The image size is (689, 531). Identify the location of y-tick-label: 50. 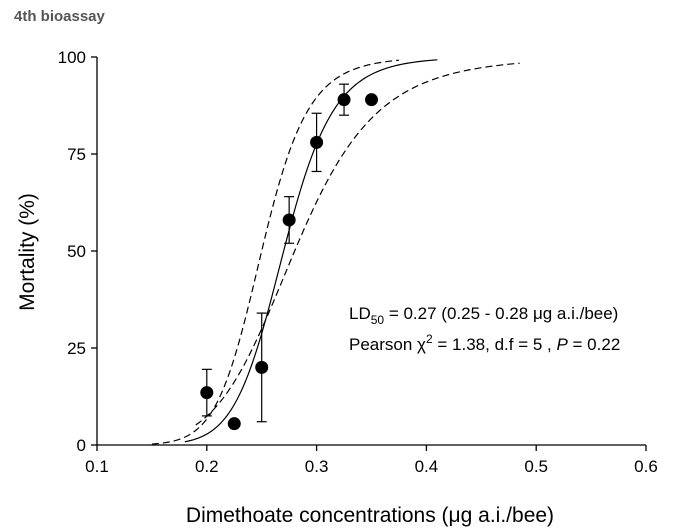
(76, 251).